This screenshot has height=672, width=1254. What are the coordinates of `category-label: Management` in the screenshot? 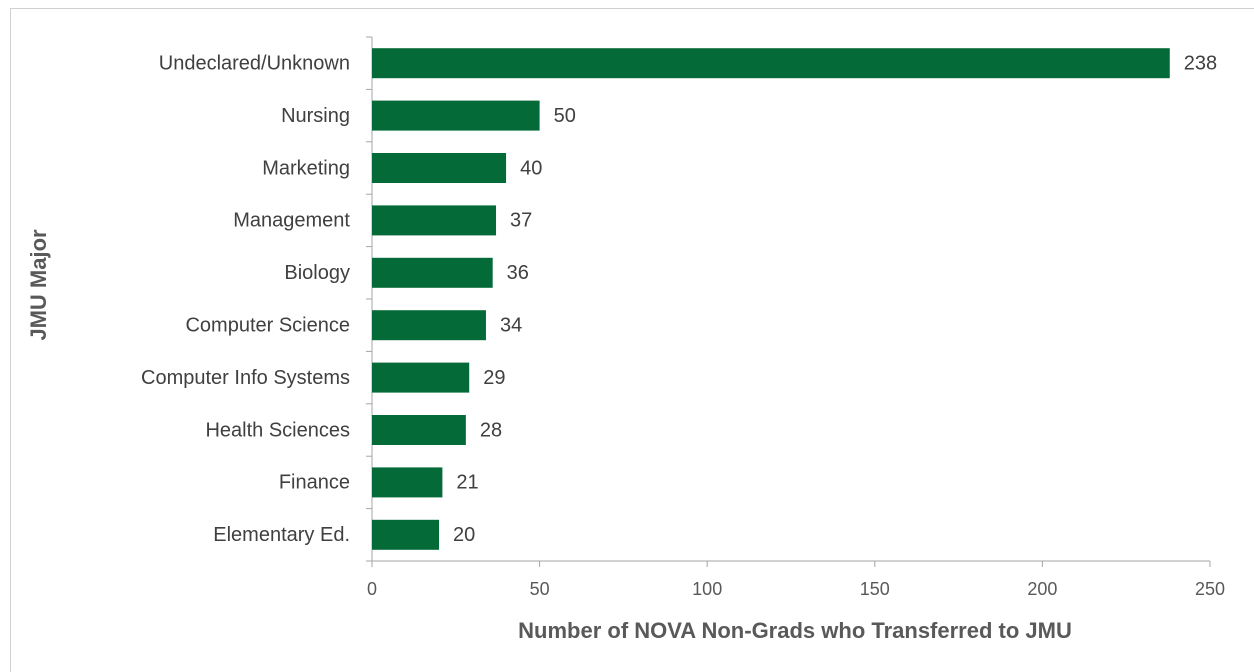 It's located at (291, 221).